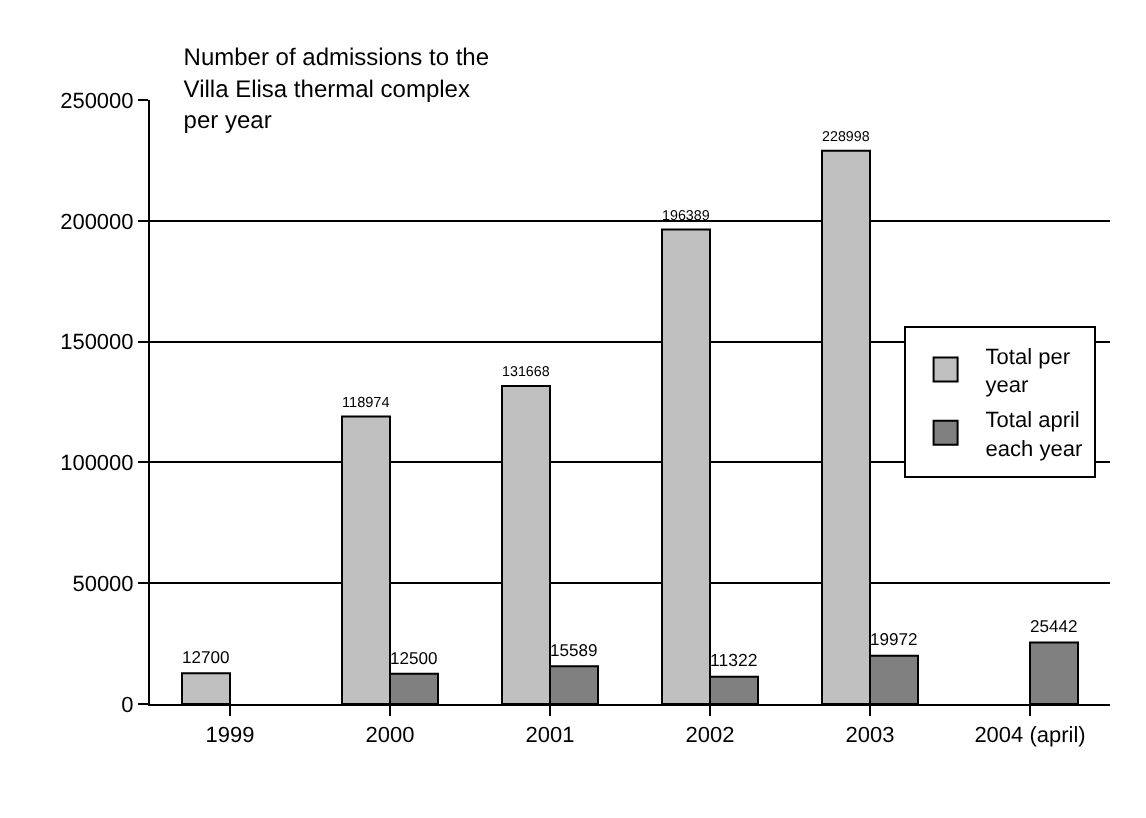 This screenshot has width=1146, height=818. I want to click on data-label: 12700, so click(206, 657).